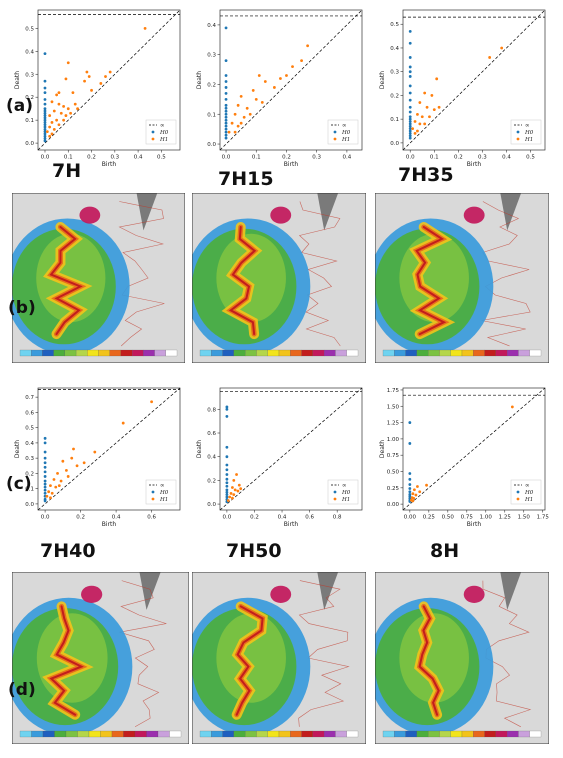  Describe the element at coordinates (68, 551) in the screenshot. I see `time-label-7H40: 7H40` at that location.